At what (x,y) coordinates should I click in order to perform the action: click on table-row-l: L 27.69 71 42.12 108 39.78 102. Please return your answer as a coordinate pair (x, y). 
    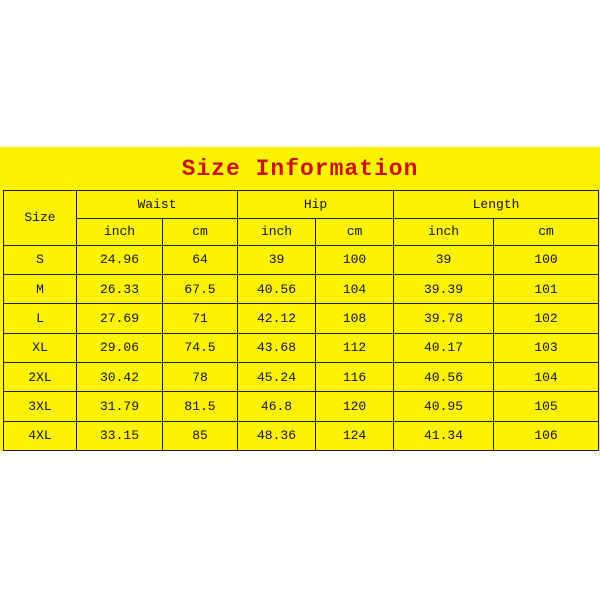
    Looking at the image, I should click on (301, 318).